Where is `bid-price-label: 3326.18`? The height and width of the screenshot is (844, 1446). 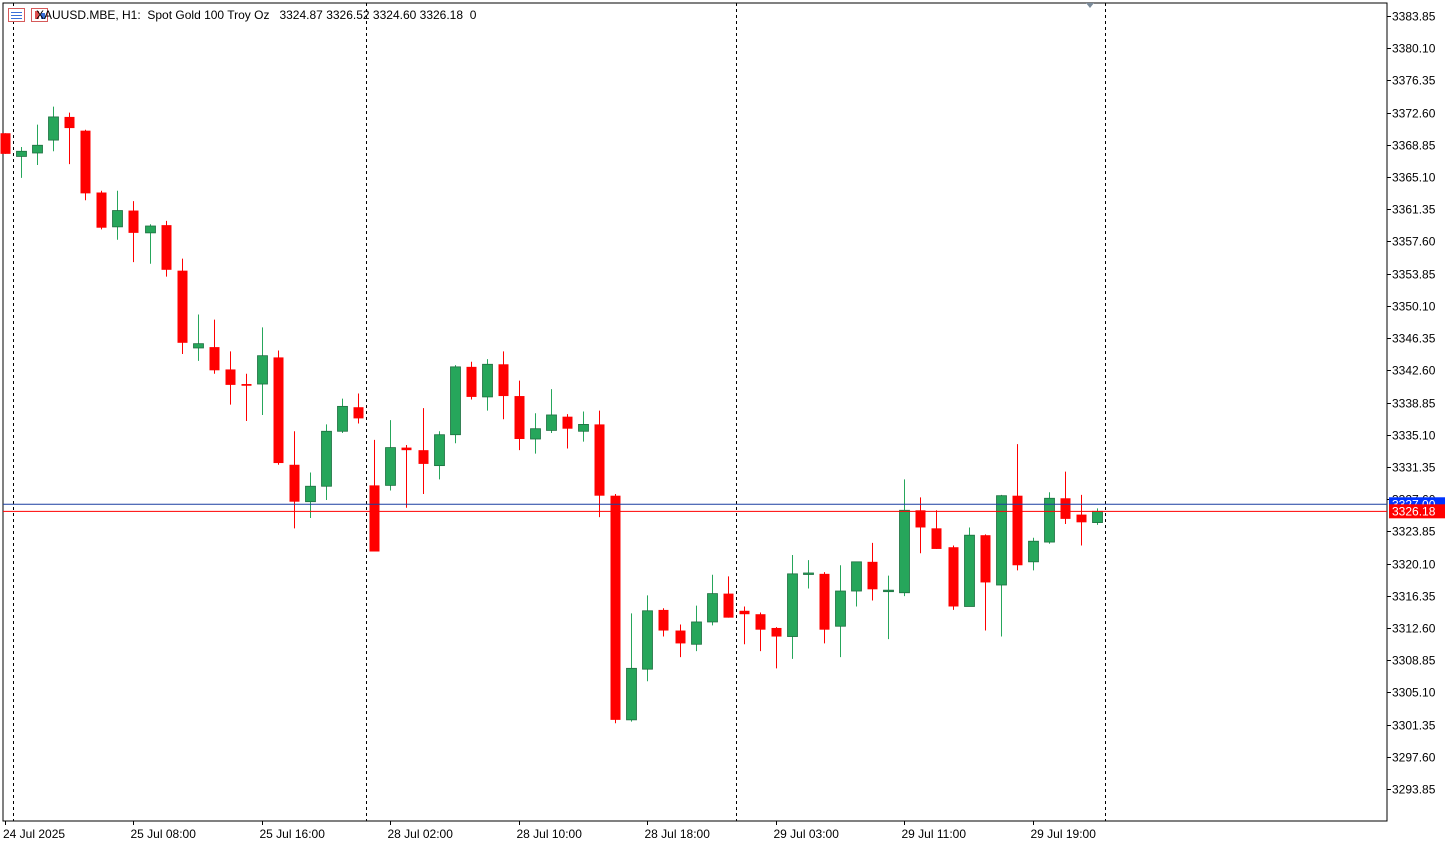
bid-price-label: 3326.18 is located at coordinates (1414, 511).